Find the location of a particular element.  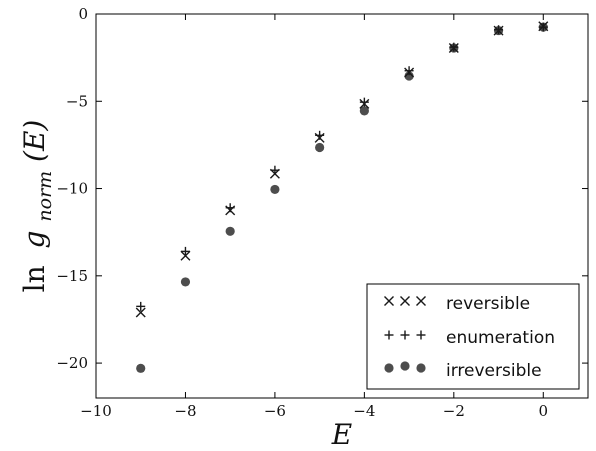

y-tick-label: −10 is located at coordinates (72, 189).